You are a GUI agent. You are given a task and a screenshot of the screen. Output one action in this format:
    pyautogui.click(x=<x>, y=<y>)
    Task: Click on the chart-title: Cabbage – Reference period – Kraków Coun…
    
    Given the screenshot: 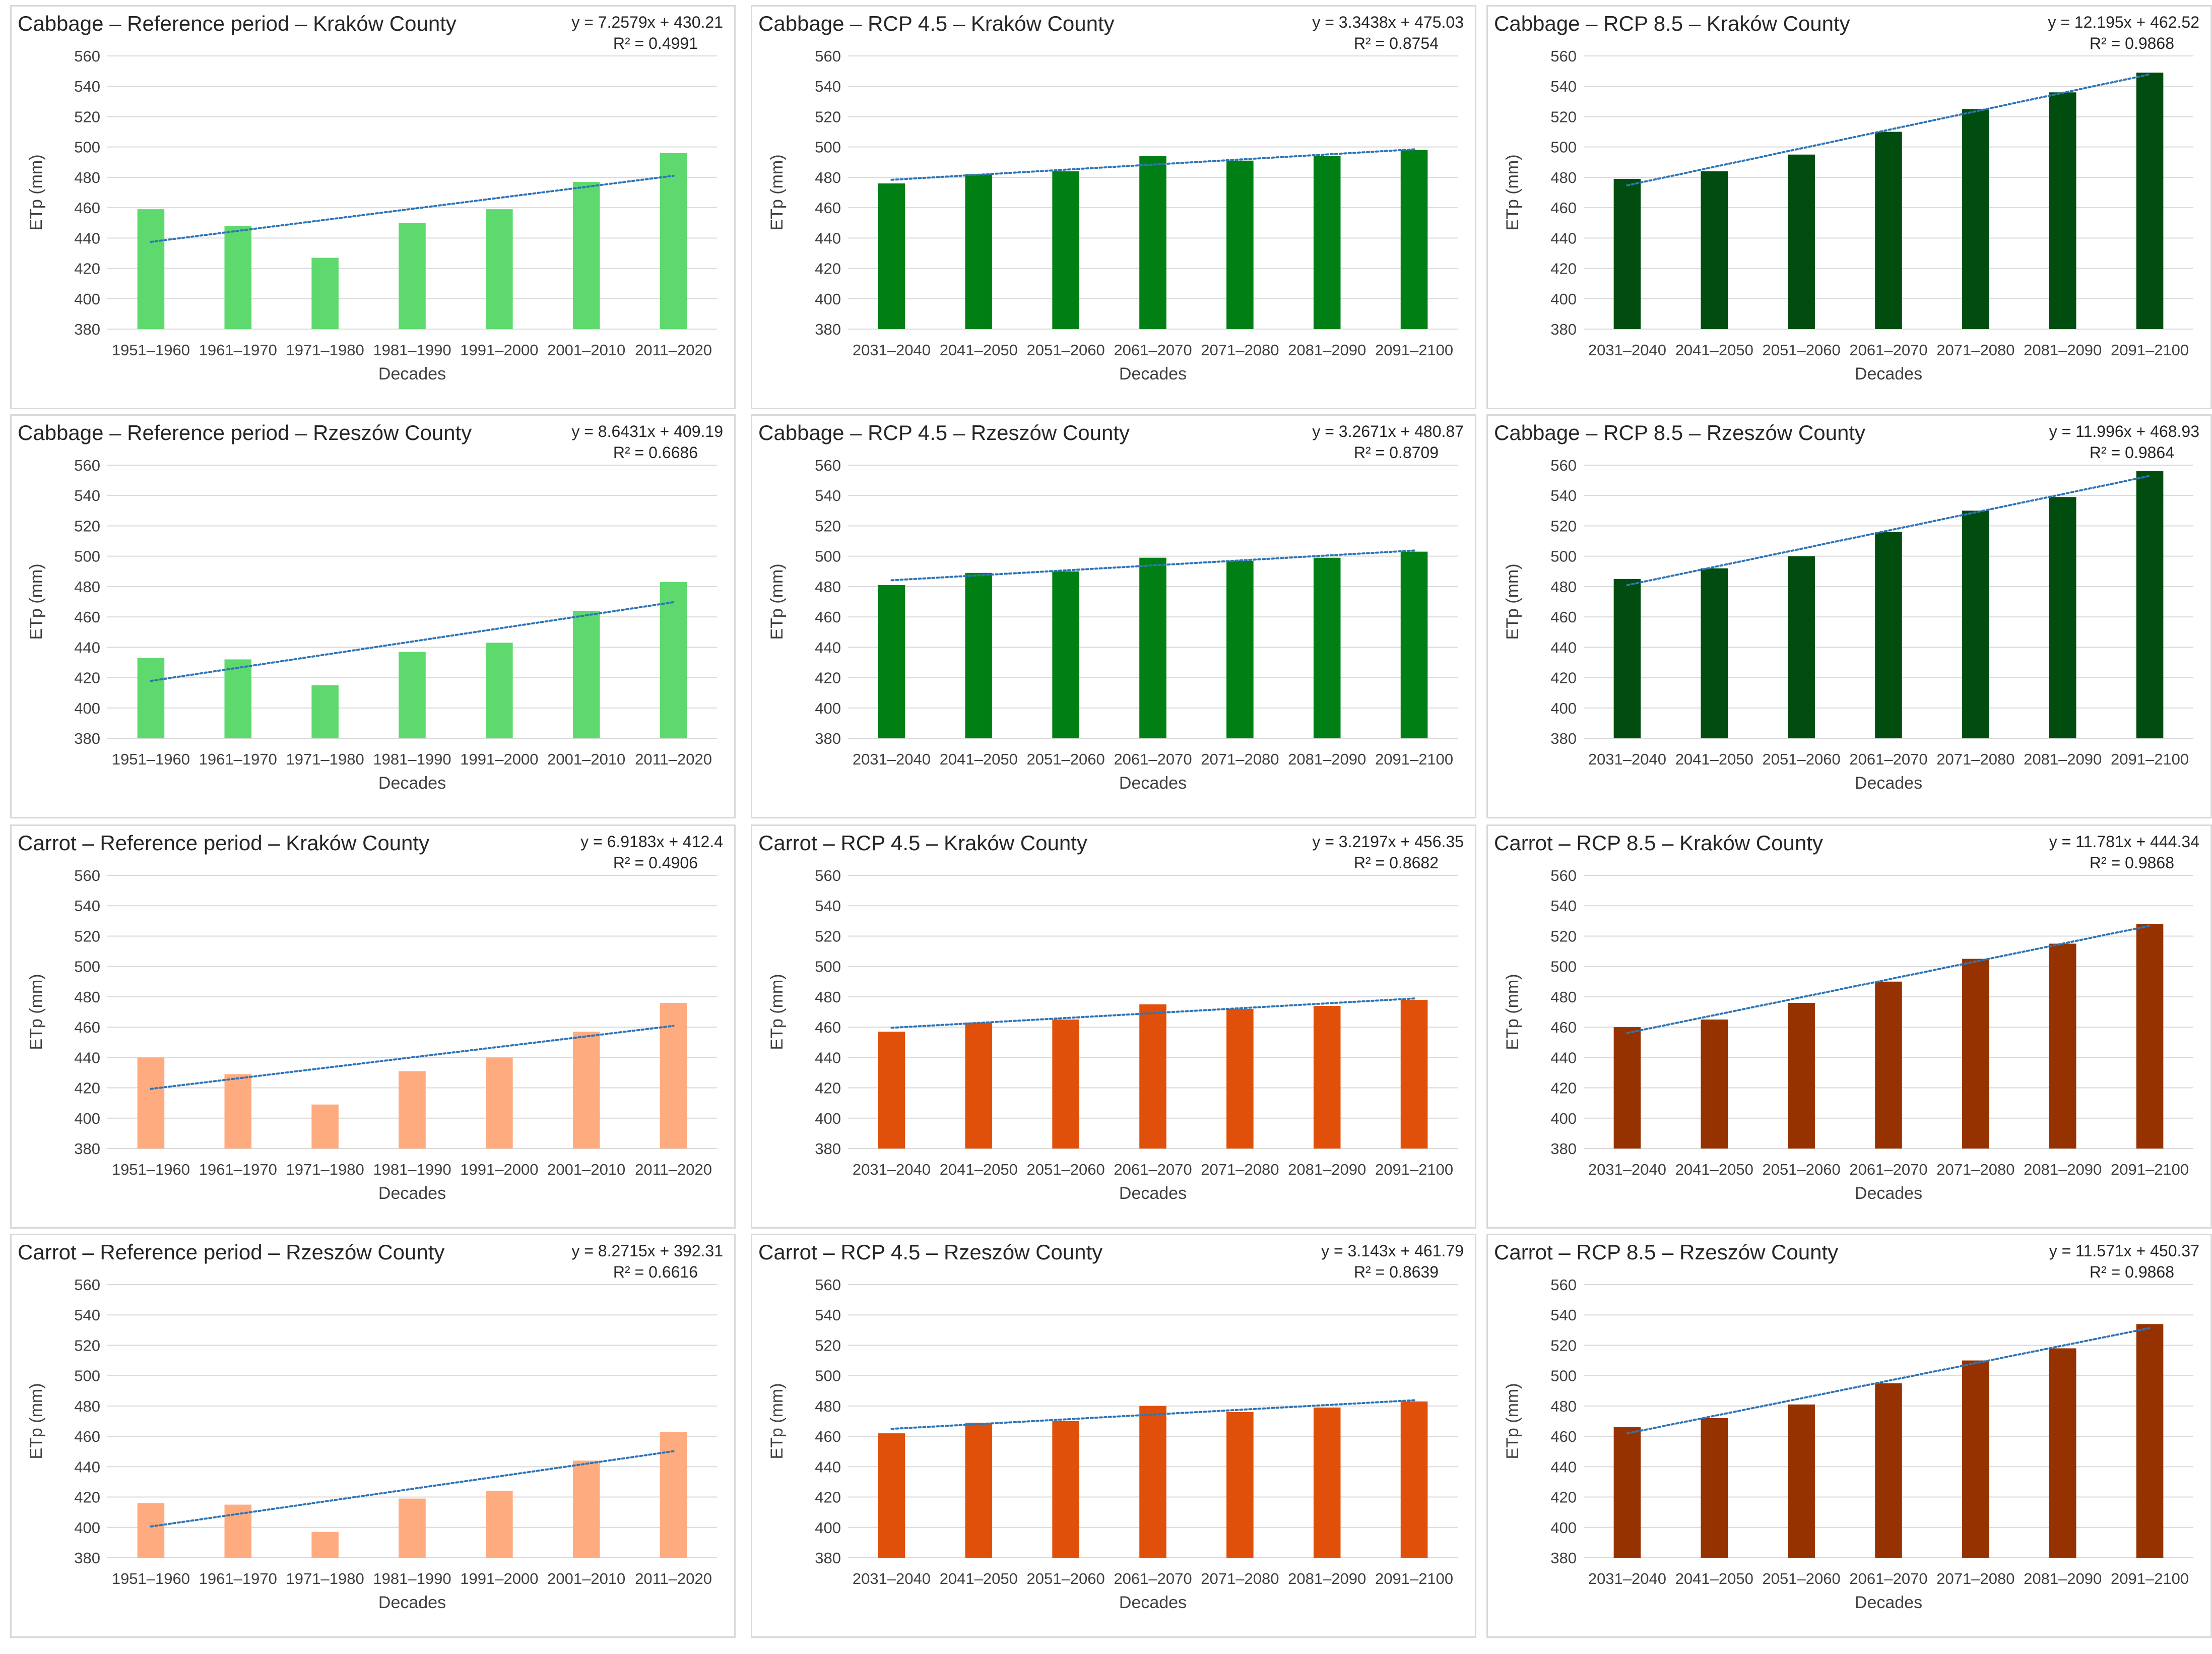 What is the action you would take?
    pyautogui.click(x=237, y=23)
    